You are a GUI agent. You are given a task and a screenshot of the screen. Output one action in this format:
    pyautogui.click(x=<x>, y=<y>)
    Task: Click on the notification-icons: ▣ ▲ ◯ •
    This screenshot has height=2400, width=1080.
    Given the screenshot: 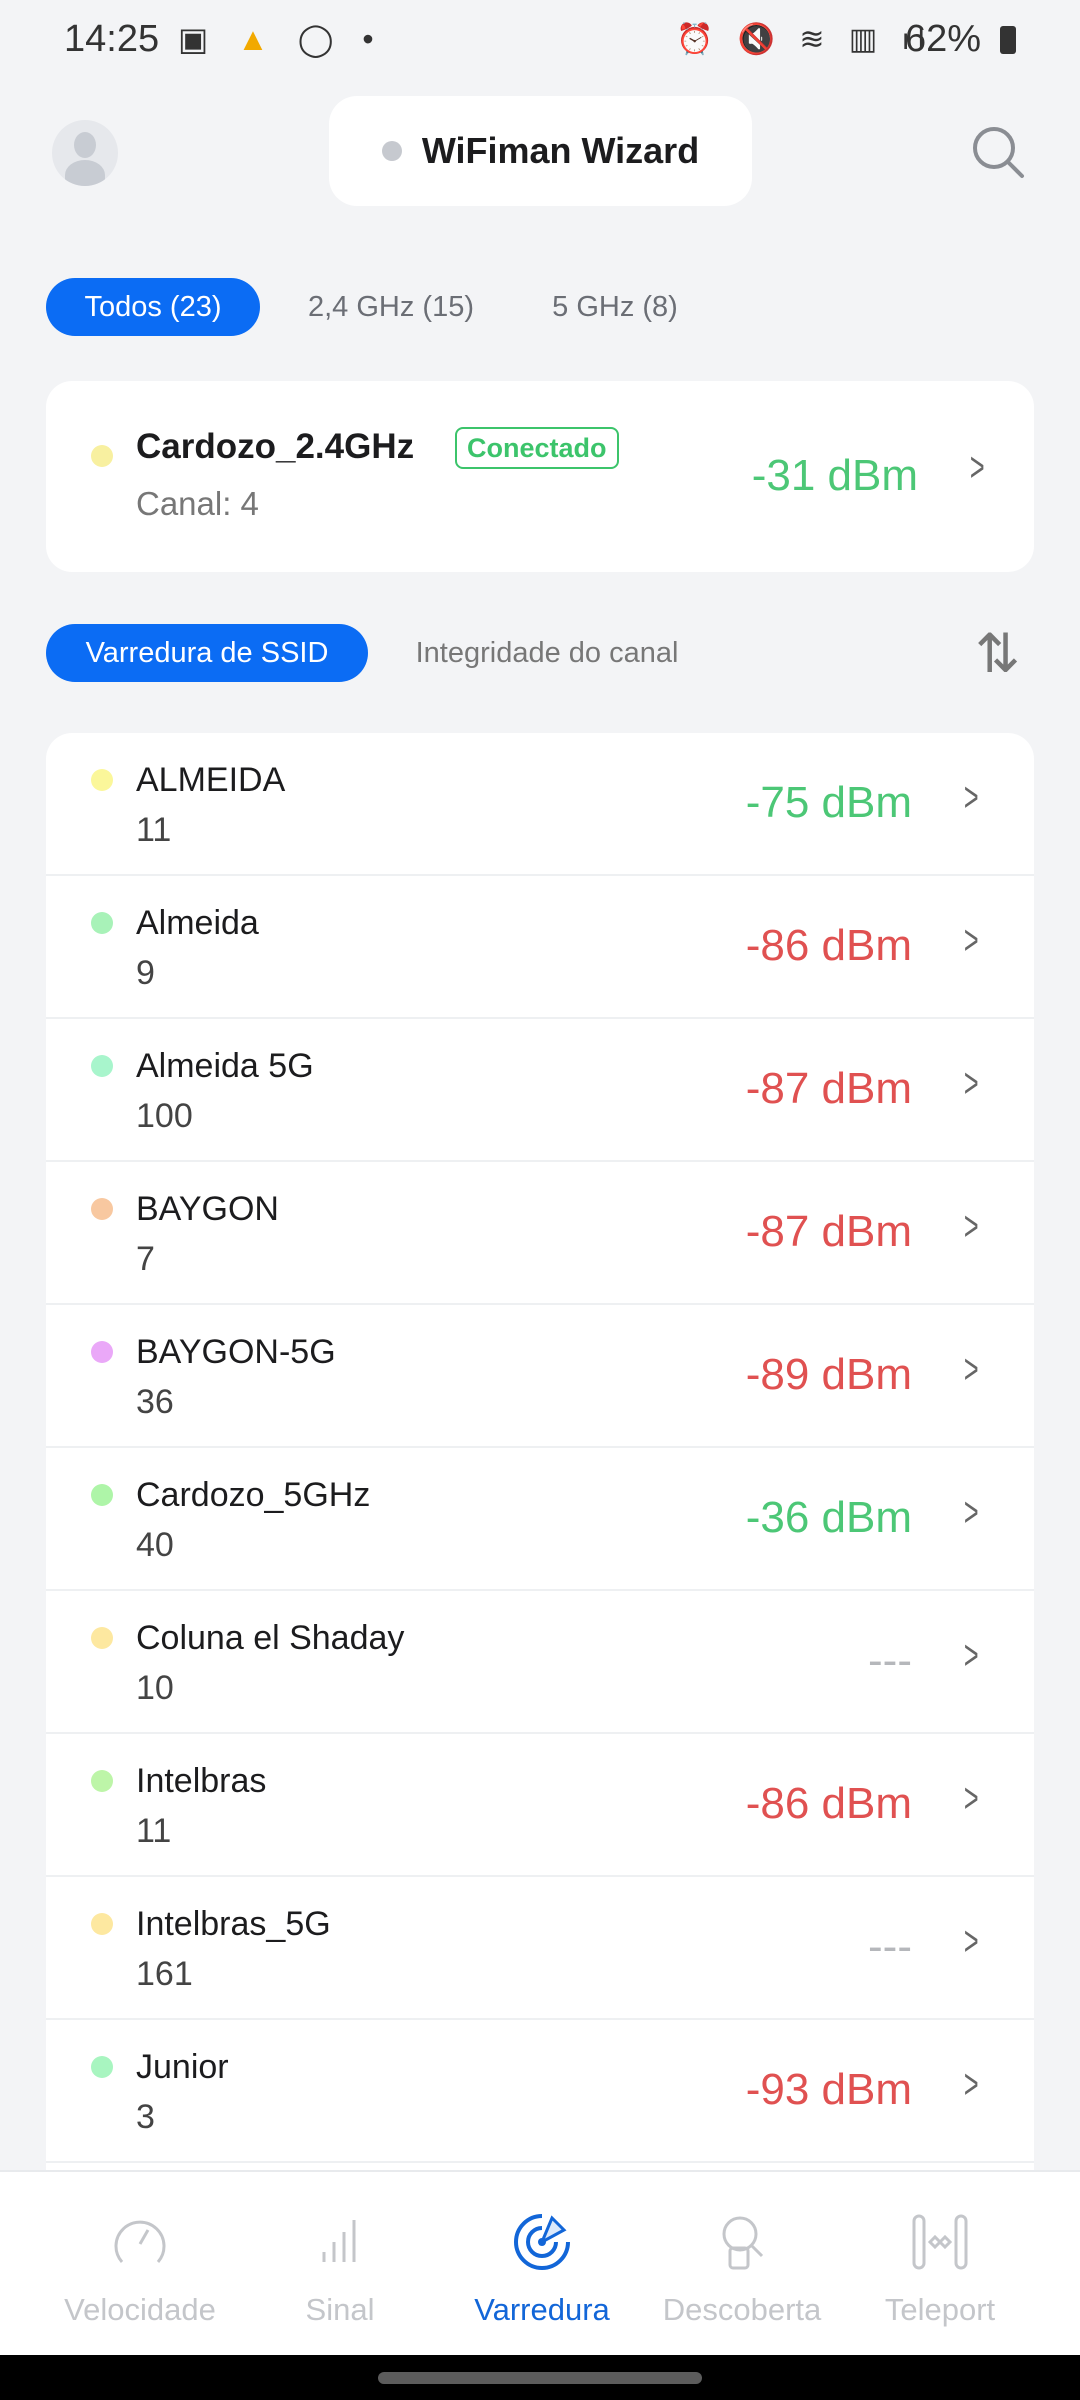 What is the action you would take?
    pyautogui.click(x=281, y=39)
    